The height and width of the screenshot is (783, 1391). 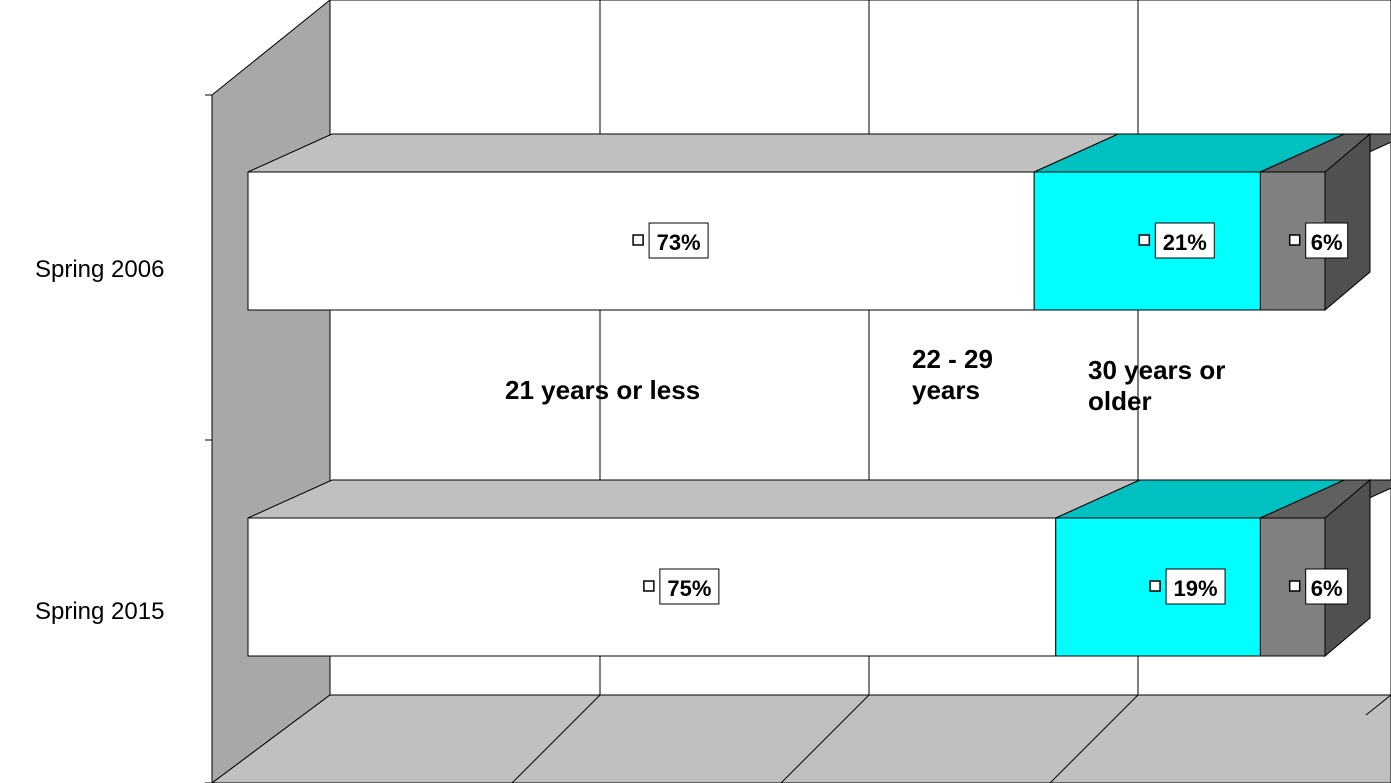 I want to click on data-label-text: 21%, so click(x=1185, y=242).